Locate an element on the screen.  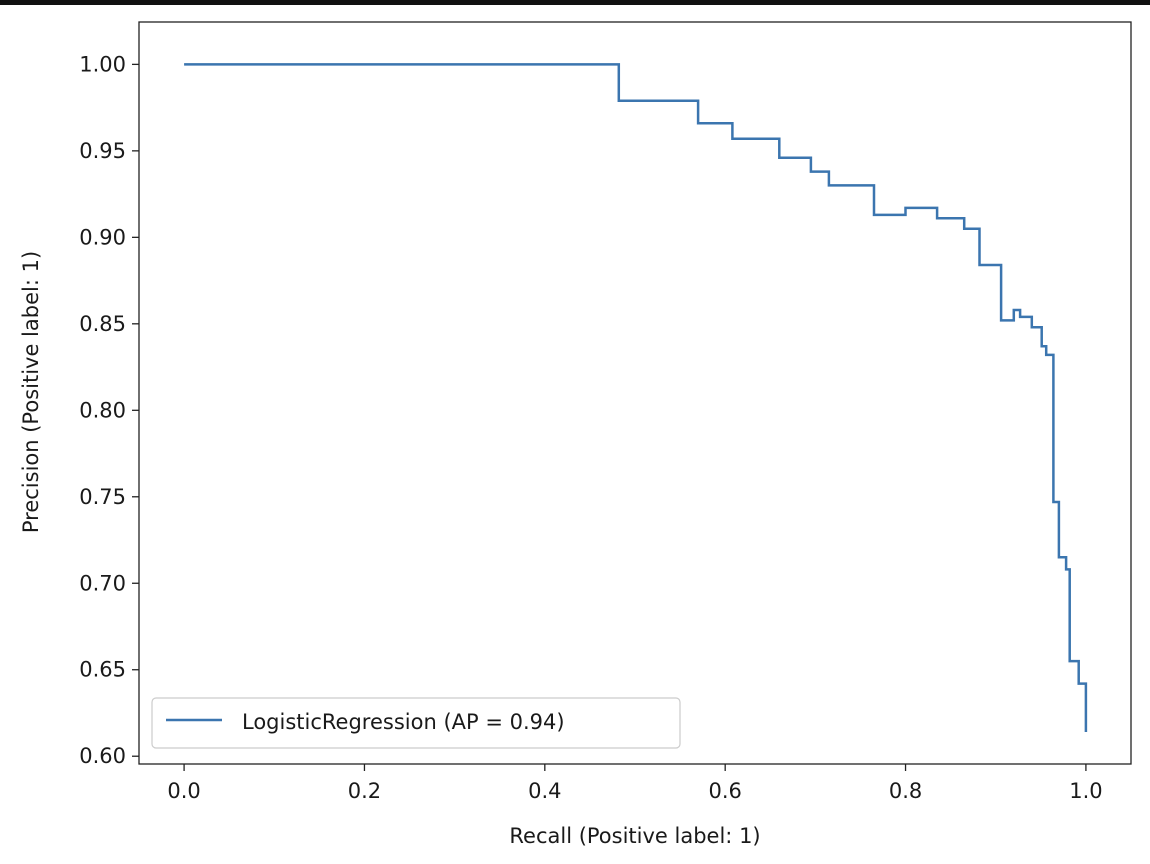
y-tick-label: 0.95 is located at coordinates (102, 151).